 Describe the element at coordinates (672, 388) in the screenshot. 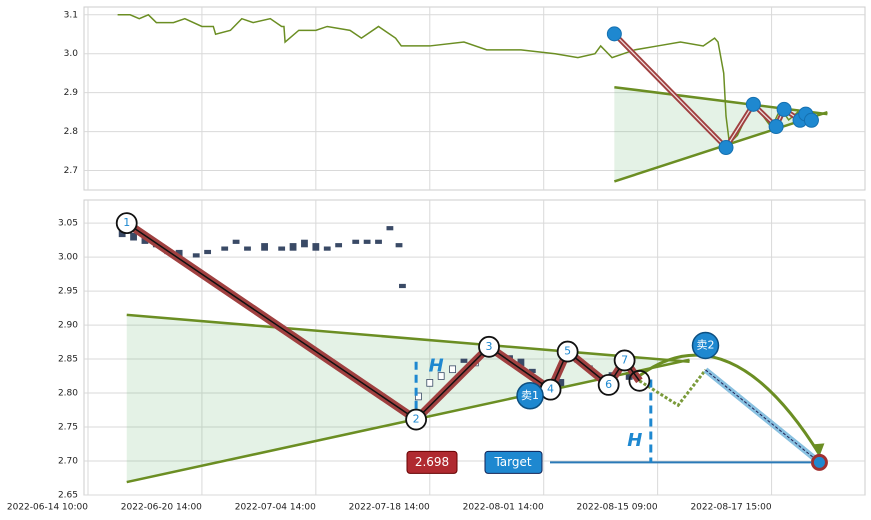

I see `forecast-line` at that location.